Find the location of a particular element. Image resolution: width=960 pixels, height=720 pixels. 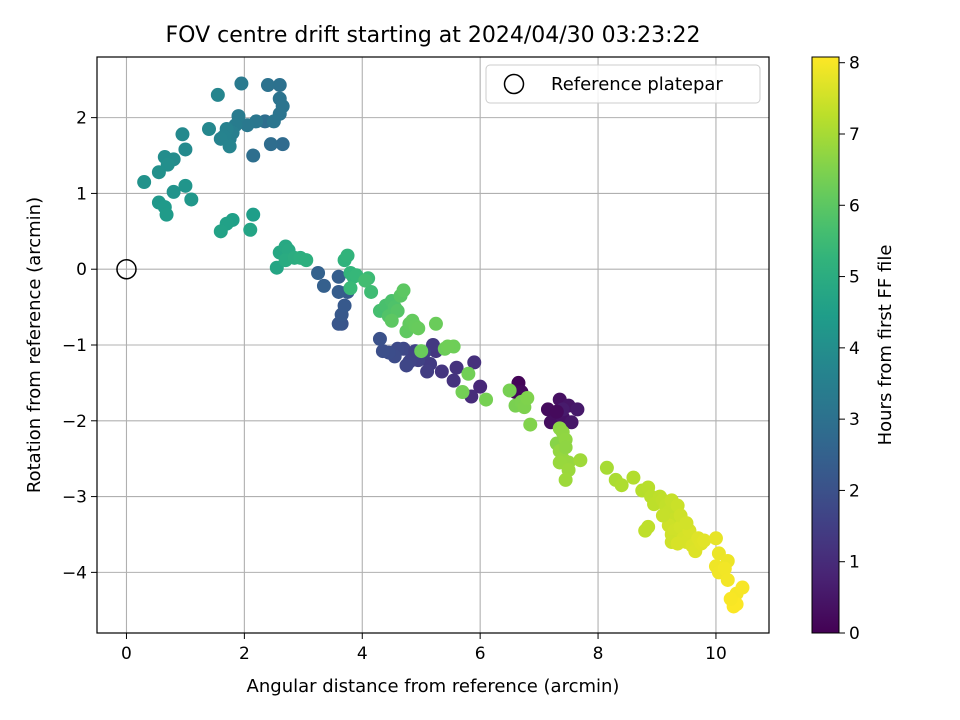

x-axis-ticks: 0 2 4 6 8 10 is located at coordinates (424, 648).